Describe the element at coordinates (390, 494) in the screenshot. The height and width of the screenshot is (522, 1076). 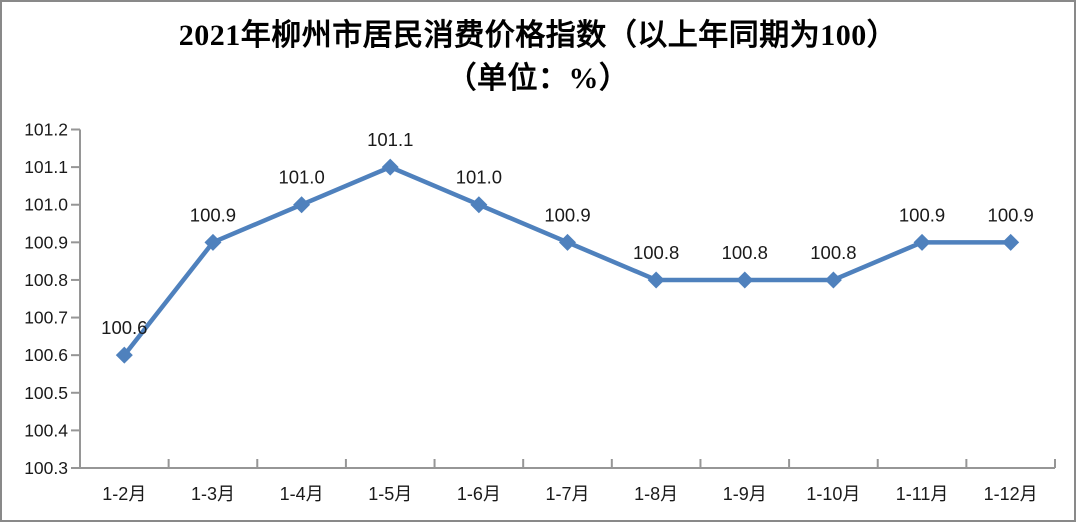
I see `x-axis-tick-label: 1-5月` at that location.